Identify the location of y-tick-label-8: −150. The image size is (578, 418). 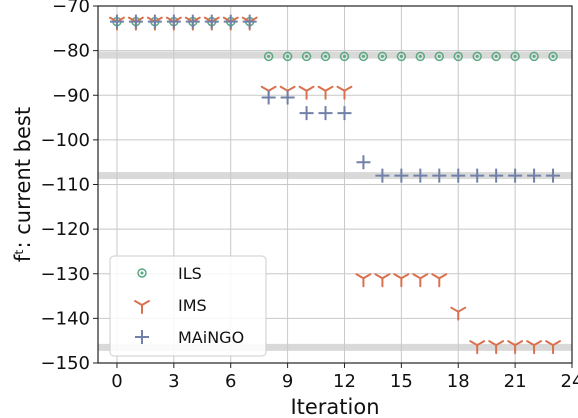
(65, 363).